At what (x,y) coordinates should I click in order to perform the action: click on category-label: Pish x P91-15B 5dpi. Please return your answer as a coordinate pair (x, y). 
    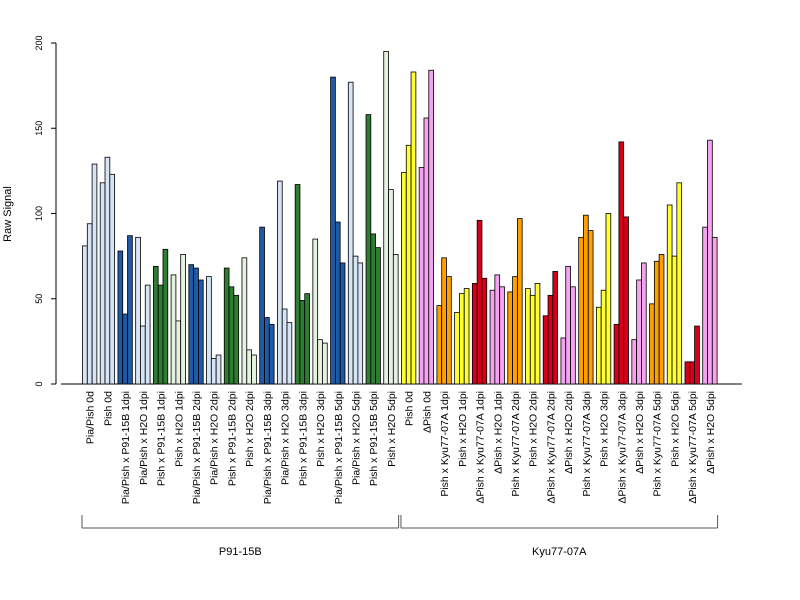
    Looking at the image, I should click on (374, 438).